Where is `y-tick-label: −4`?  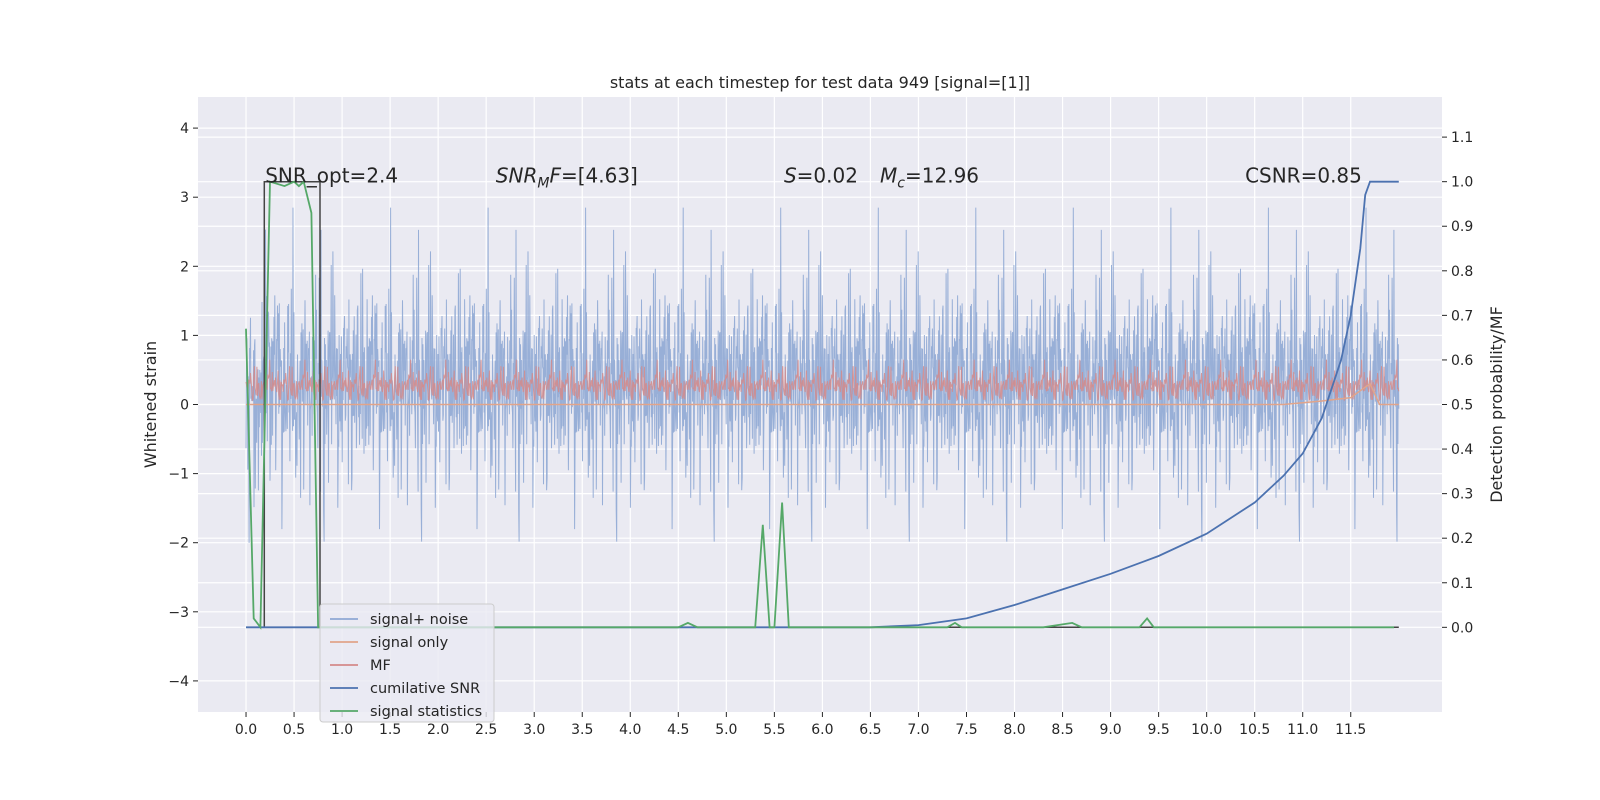
y-tick-label: −4 is located at coordinates (178, 682).